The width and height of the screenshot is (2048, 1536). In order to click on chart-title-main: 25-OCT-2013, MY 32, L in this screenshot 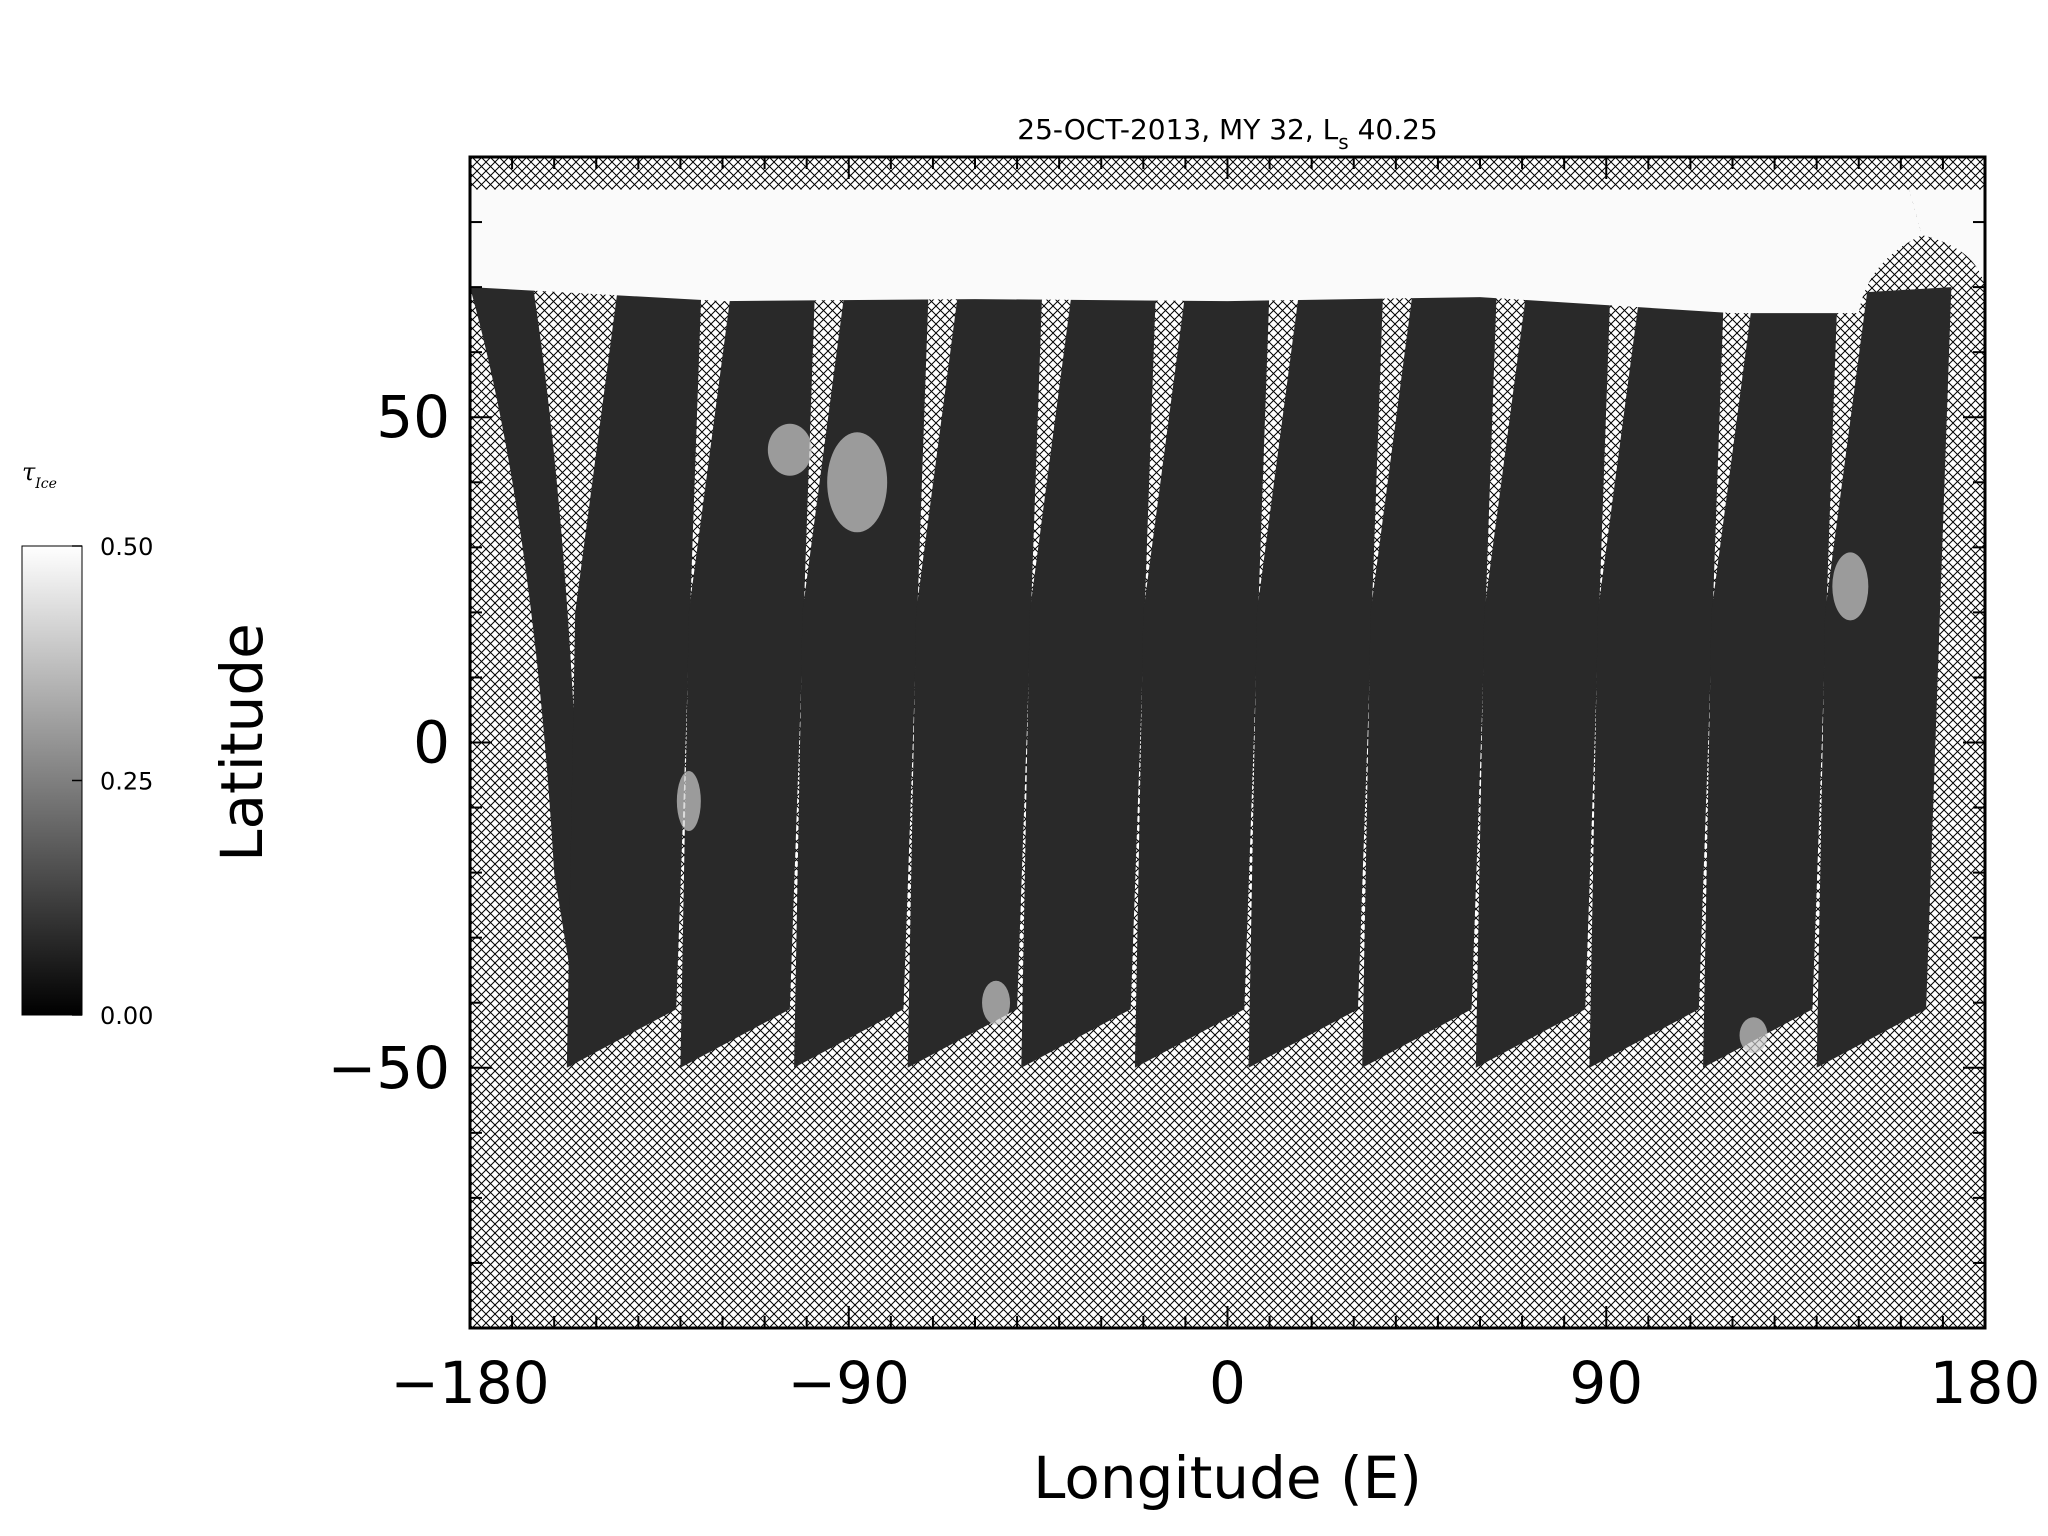, I will do `click(1177, 129)`.